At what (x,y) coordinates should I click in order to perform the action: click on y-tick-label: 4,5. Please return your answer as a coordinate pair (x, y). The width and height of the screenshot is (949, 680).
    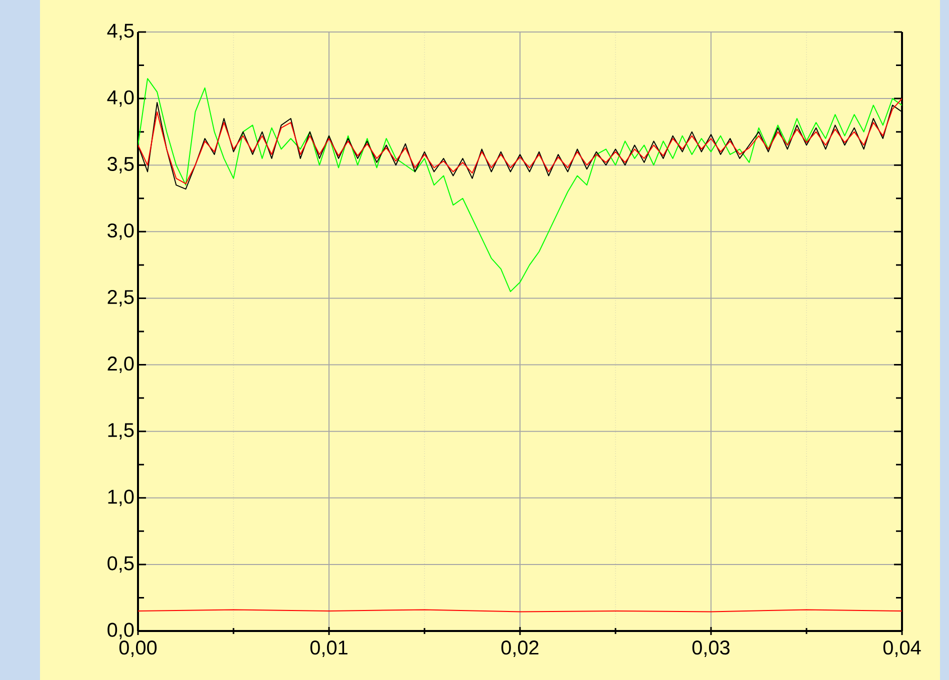
    Looking at the image, I should click on (120, 32).